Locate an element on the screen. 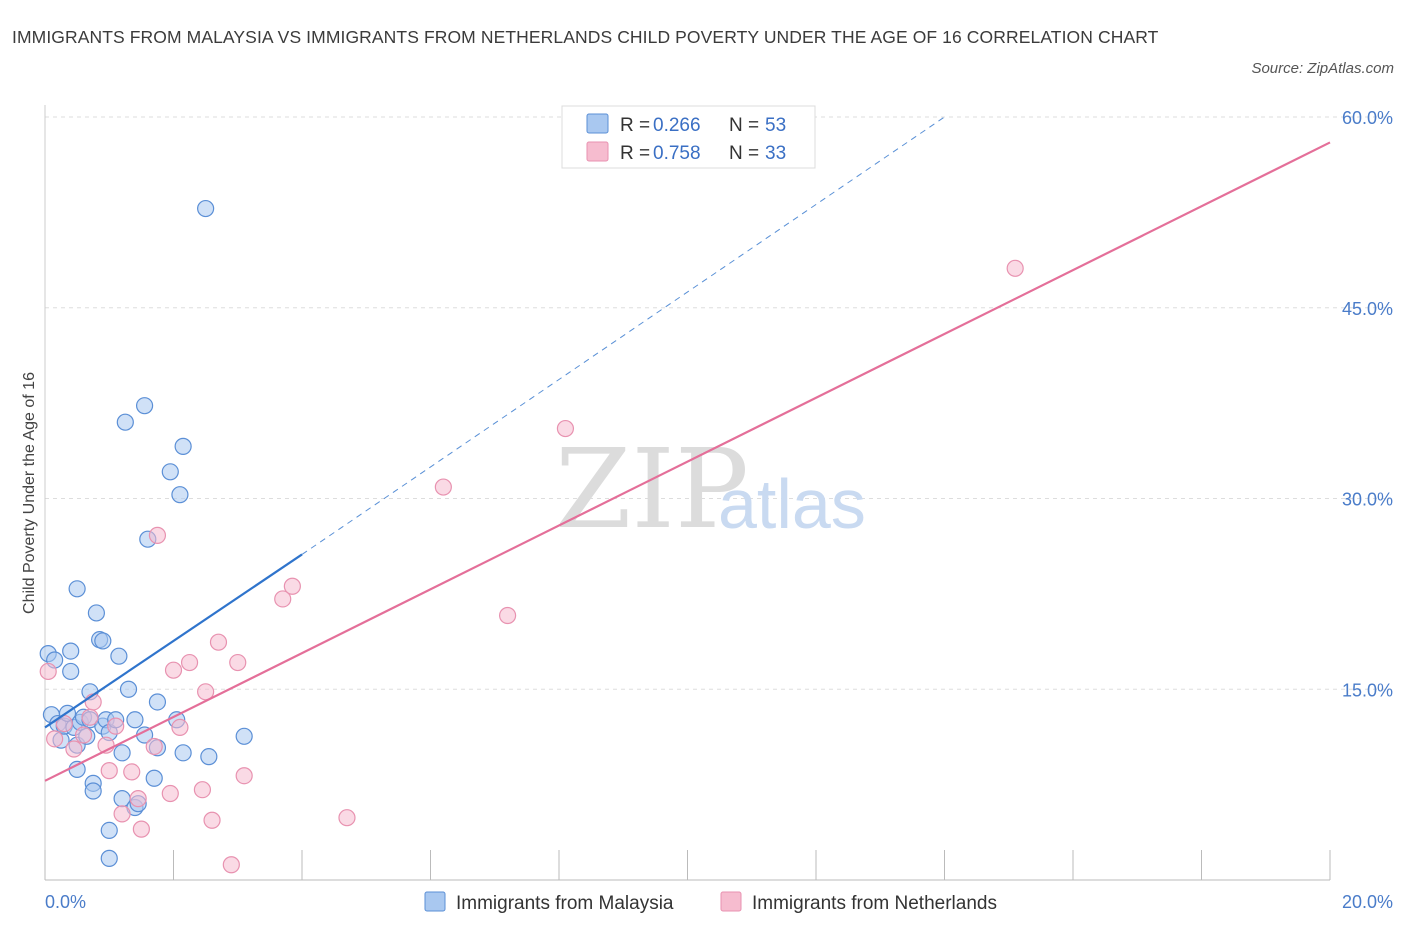 The height and width of the screenshot is (930, 1406). watermark: ZIP atlas is located at coordinates (710, 489).